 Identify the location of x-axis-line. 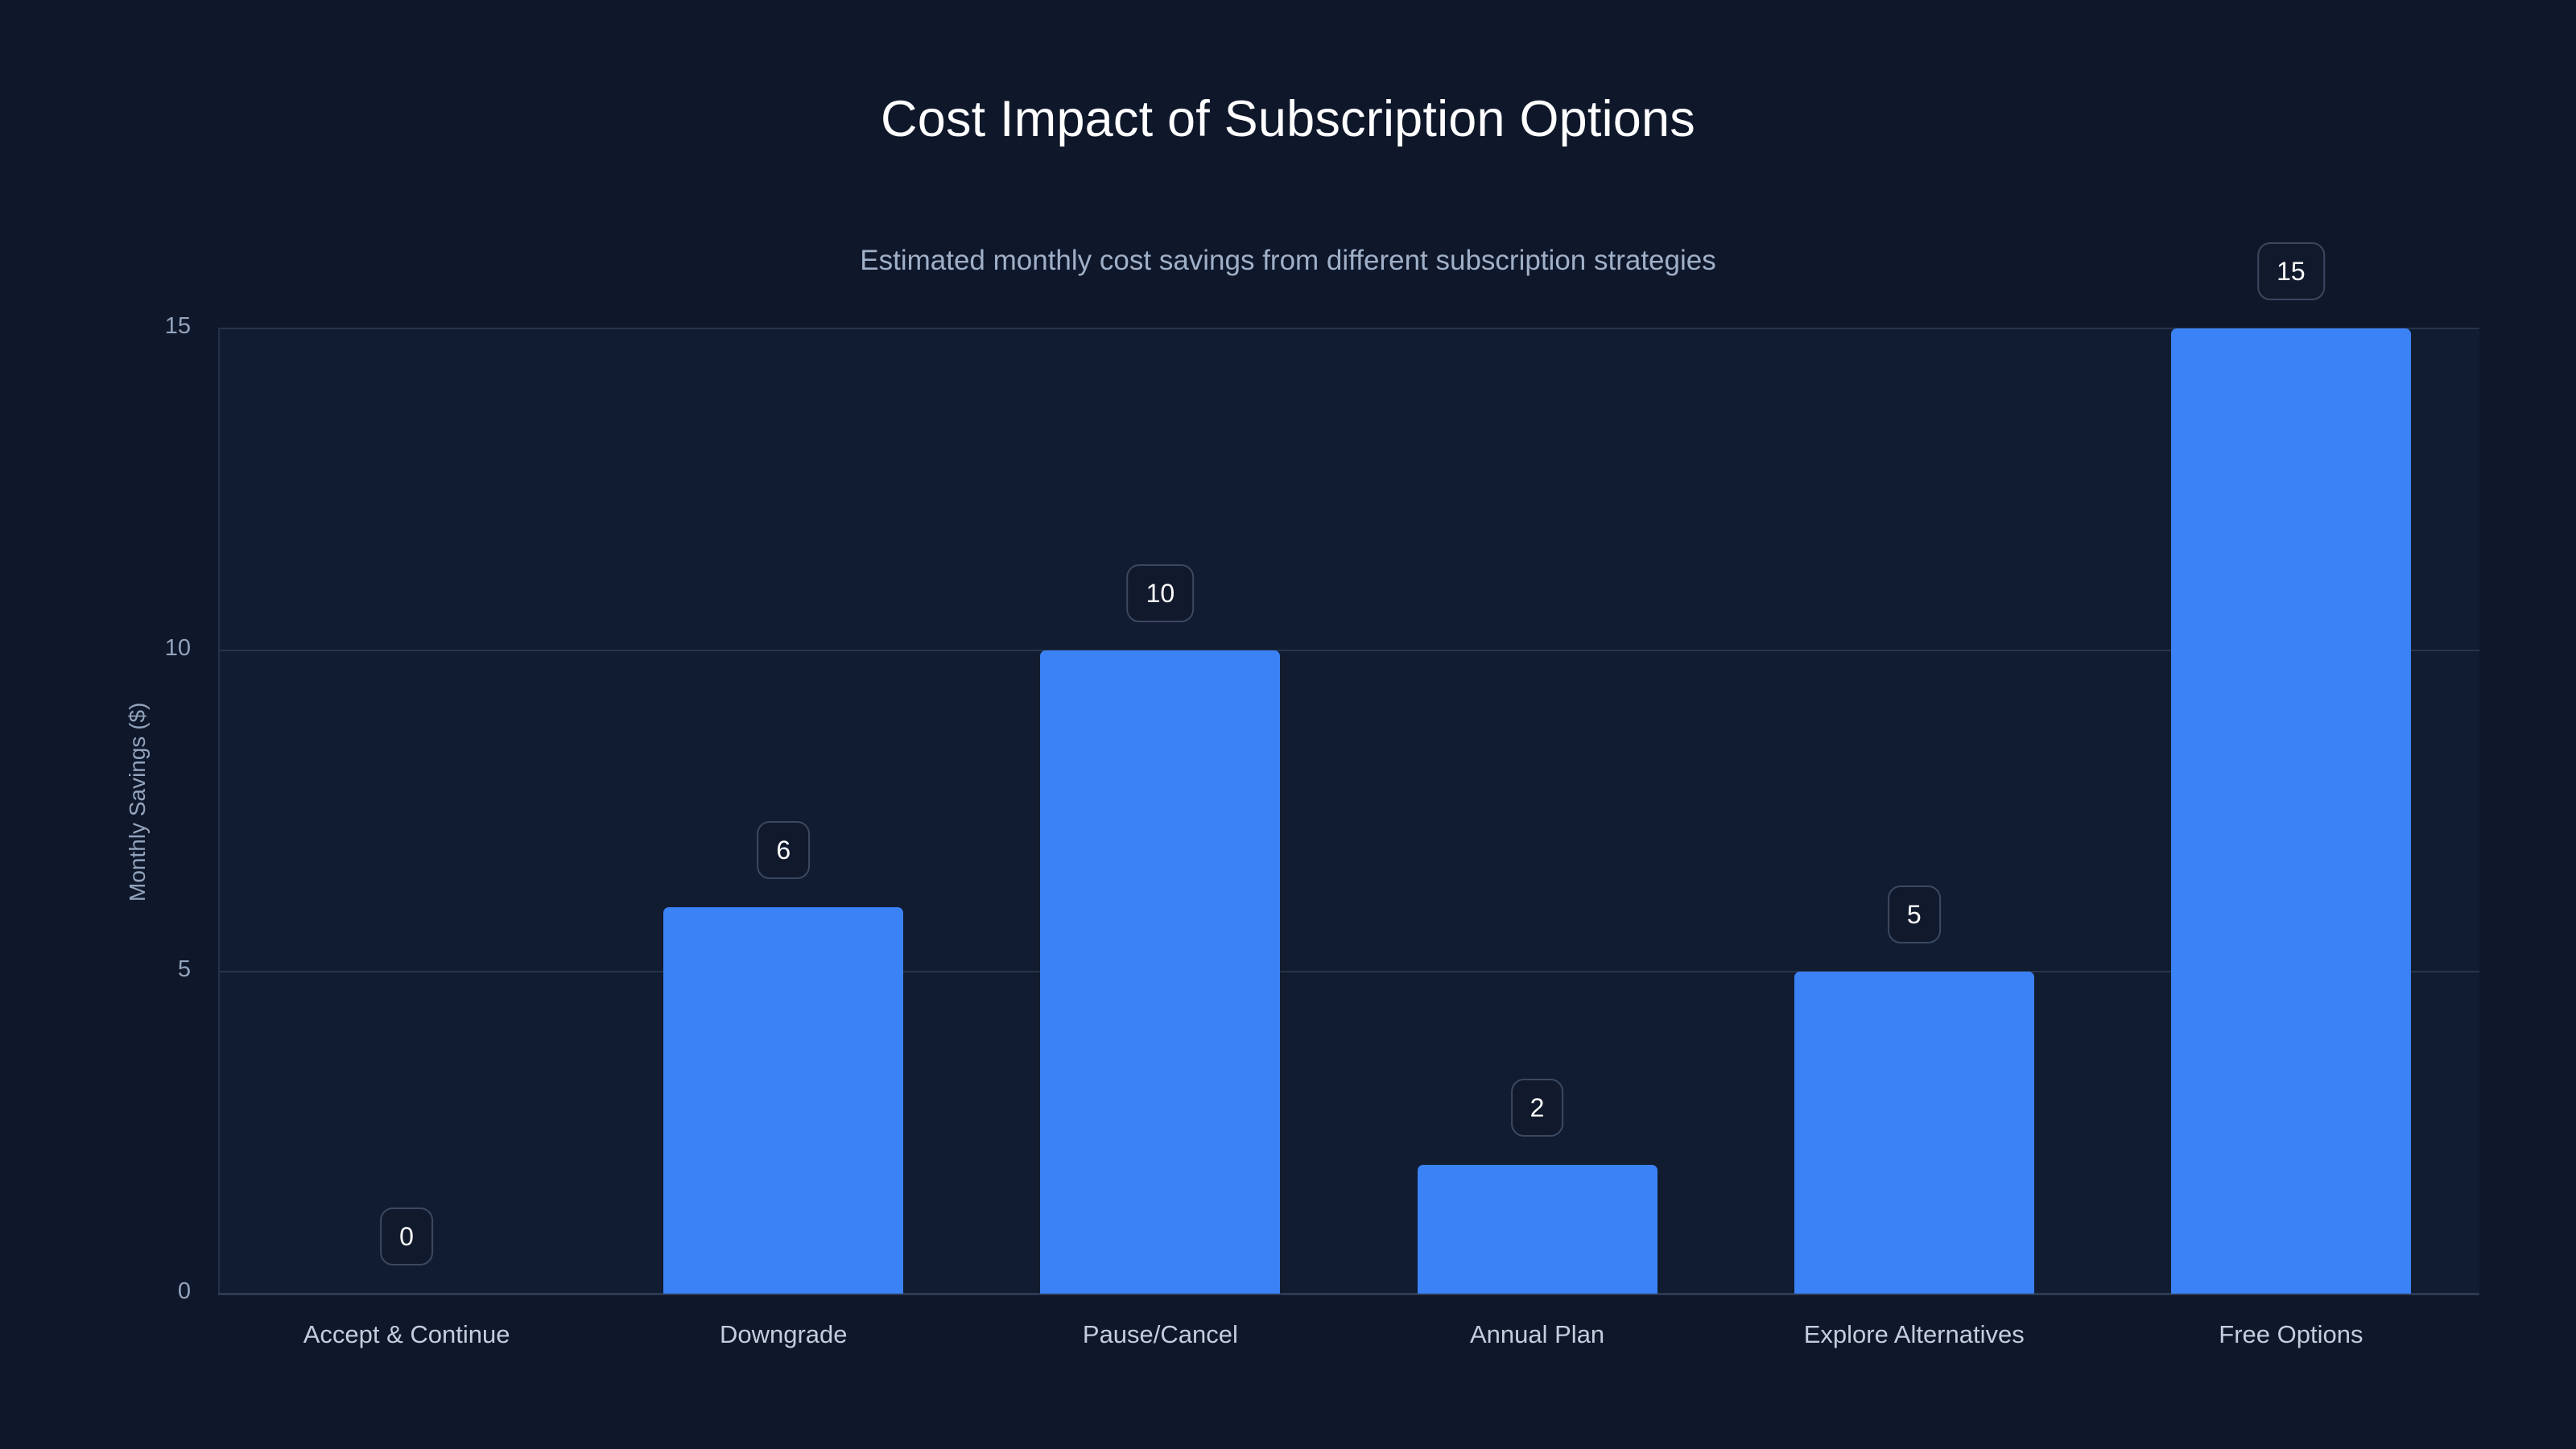
(1348, 1294).